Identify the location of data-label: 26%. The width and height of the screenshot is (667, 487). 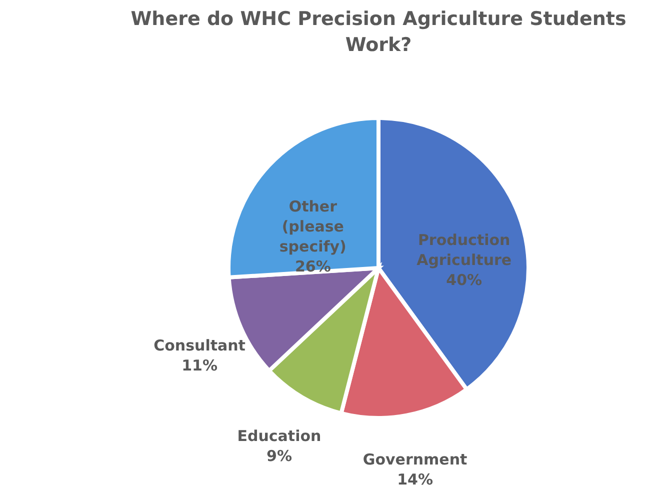
(312, 266).